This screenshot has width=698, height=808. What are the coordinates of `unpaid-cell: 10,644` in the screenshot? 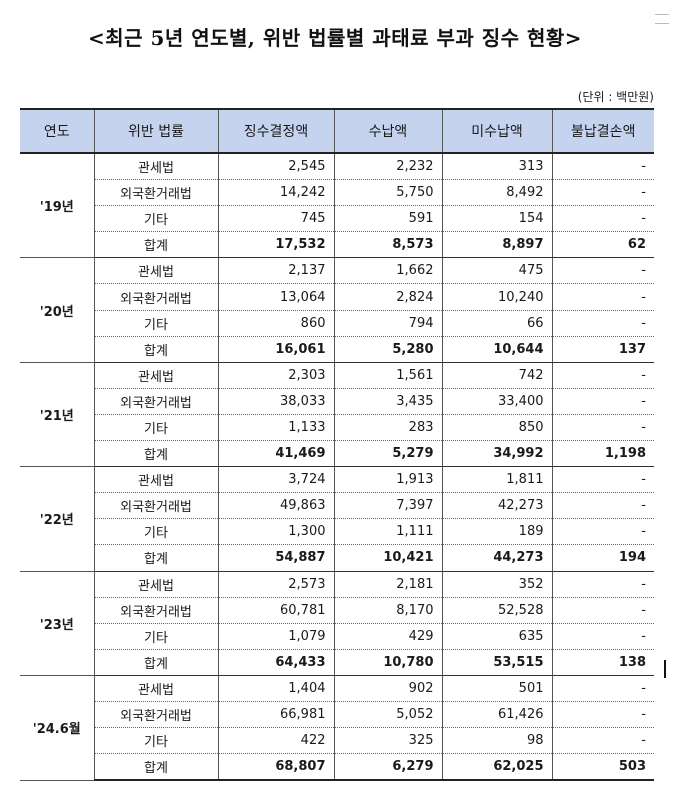 It's located at (496, 349).